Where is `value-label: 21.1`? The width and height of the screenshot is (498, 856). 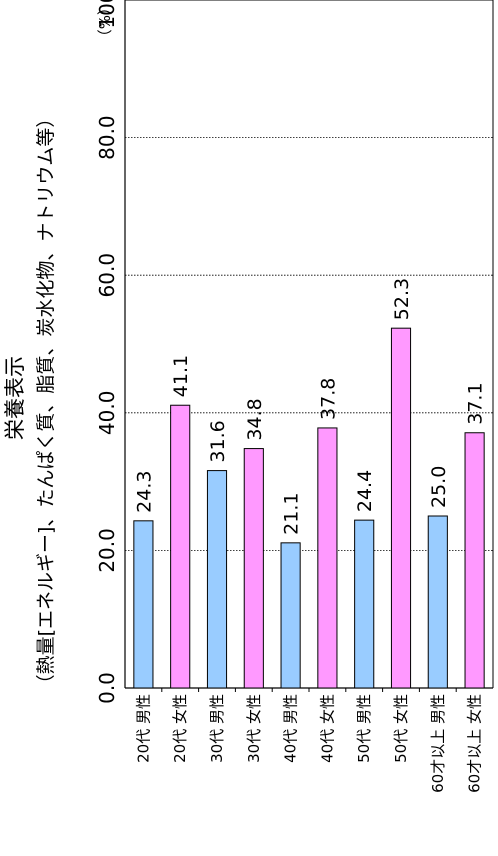 value-label: 21.1 is located at coordinates (292, 514).